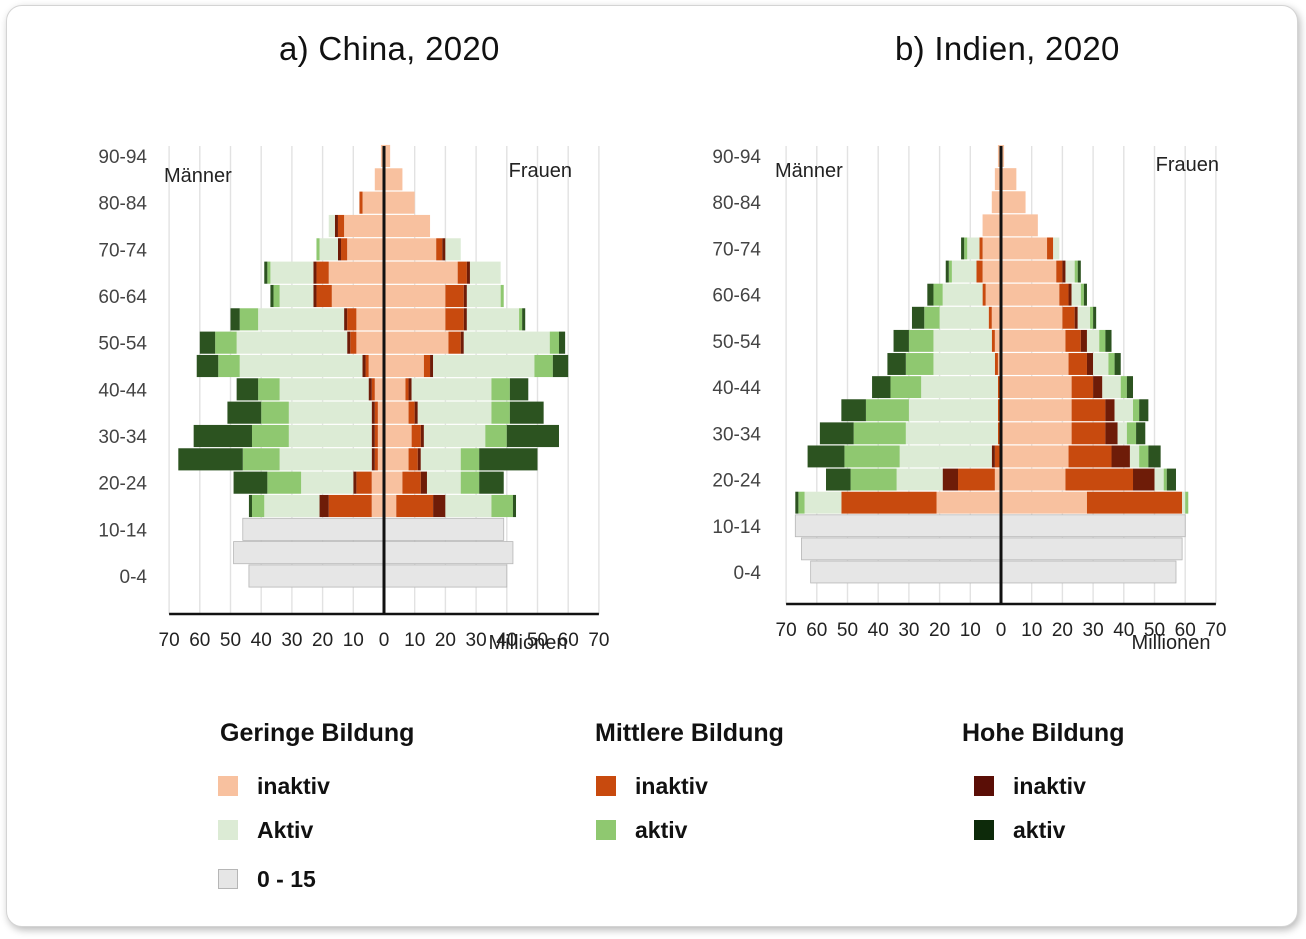 This screenshot has height=939, width=1306. I want to click on age-label: 20-24, so click(736, 481).